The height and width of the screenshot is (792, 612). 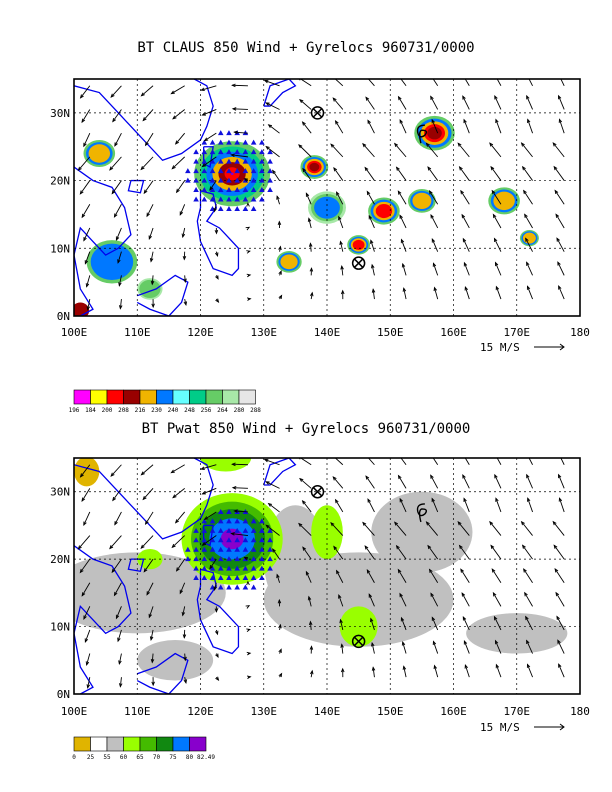 What do you see at coordinates (107, 410) in the screenshot?
I see `colorbar-label: 200` at bounding box center [107, 410].